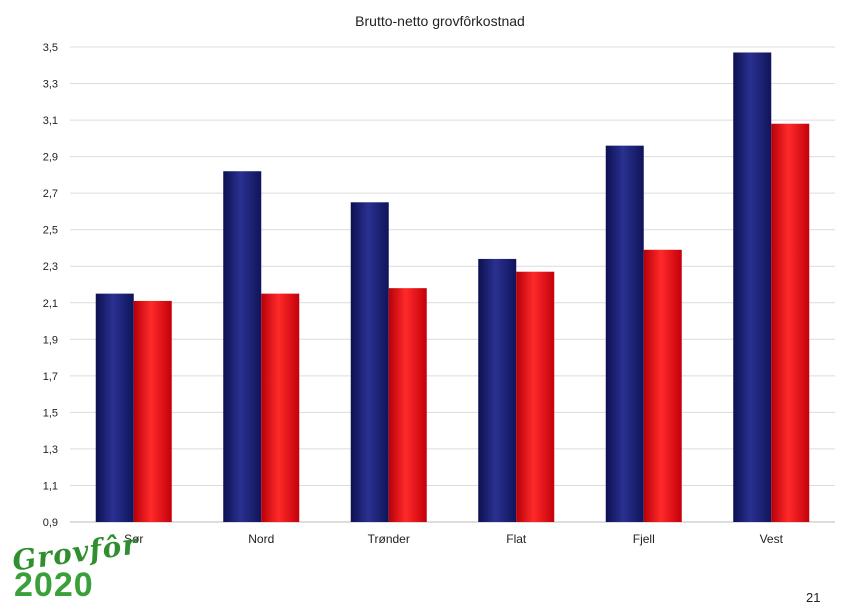  Describe the element at coordinates (407, 405) in the screenshot. I see `bar-Trønder-series-2` at that location.